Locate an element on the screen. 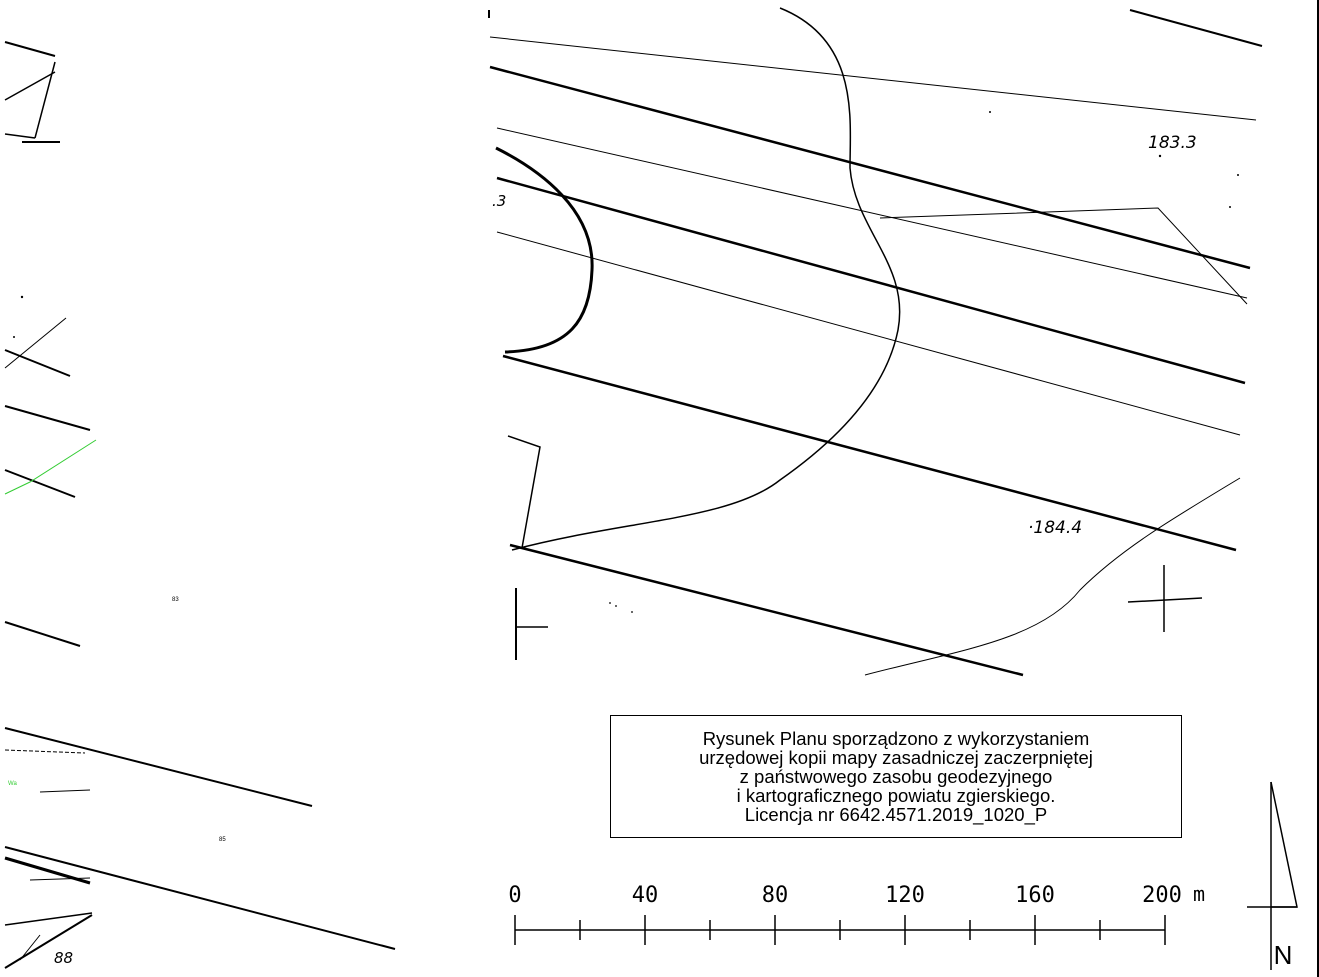 The height and width of the screenshot is (977, 1319). green-boundary-lines is located at coordinates (50, 467).